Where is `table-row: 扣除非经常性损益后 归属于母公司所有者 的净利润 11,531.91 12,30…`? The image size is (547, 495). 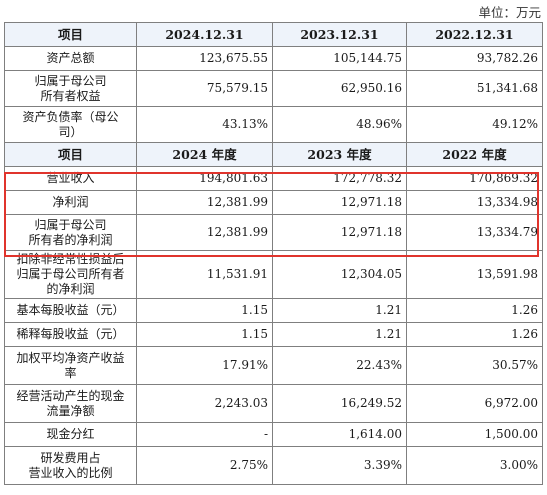
table-row: 扣除非经常性损益后 归属于母公司所有者 的净利润 11,531.91 12,30… is located at coordinates (273, 274).